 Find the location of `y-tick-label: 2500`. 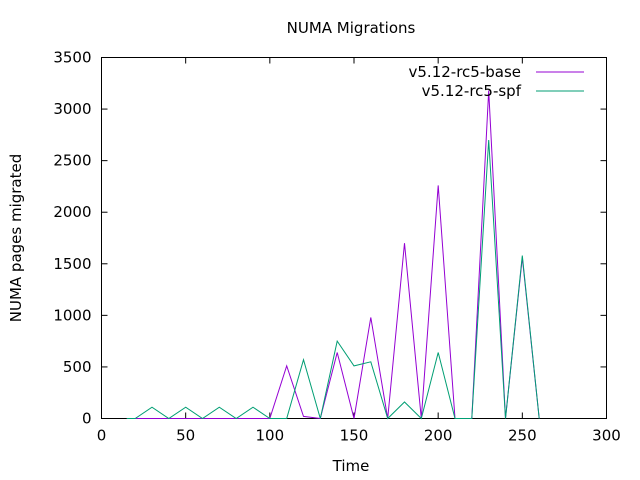

y-tick-label: 2500 is located at coordinates (72, 161).